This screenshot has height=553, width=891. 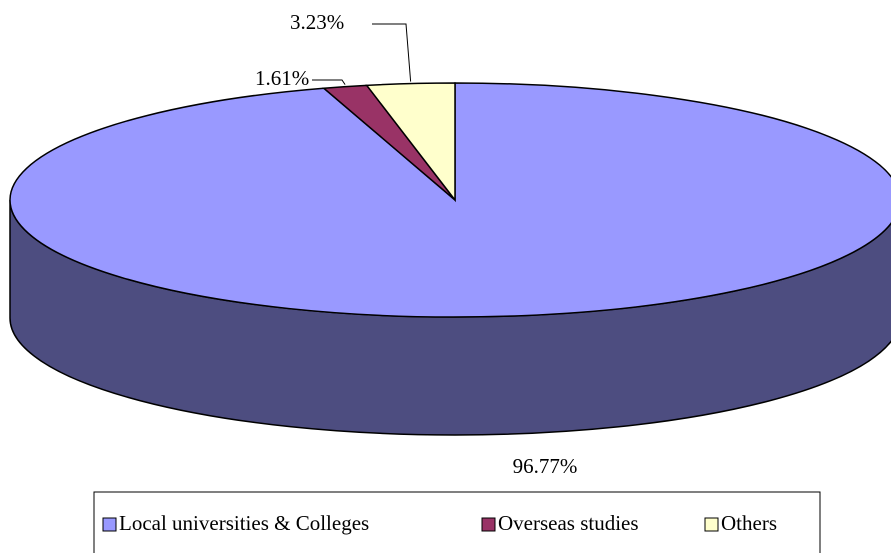 I want to click on legend-box, so click(x=457, y=522).